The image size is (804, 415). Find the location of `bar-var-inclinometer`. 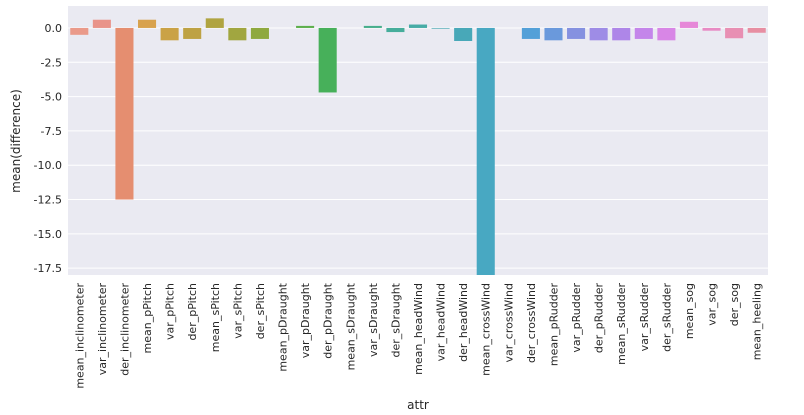

bar-var-inclinometer is located at coordinates (101, 23).